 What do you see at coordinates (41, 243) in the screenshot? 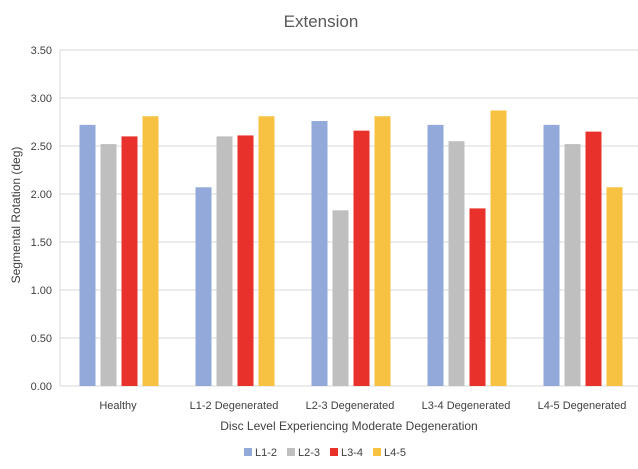
I see `y-tick-label: 1.50` at bounding box center [41, 243].